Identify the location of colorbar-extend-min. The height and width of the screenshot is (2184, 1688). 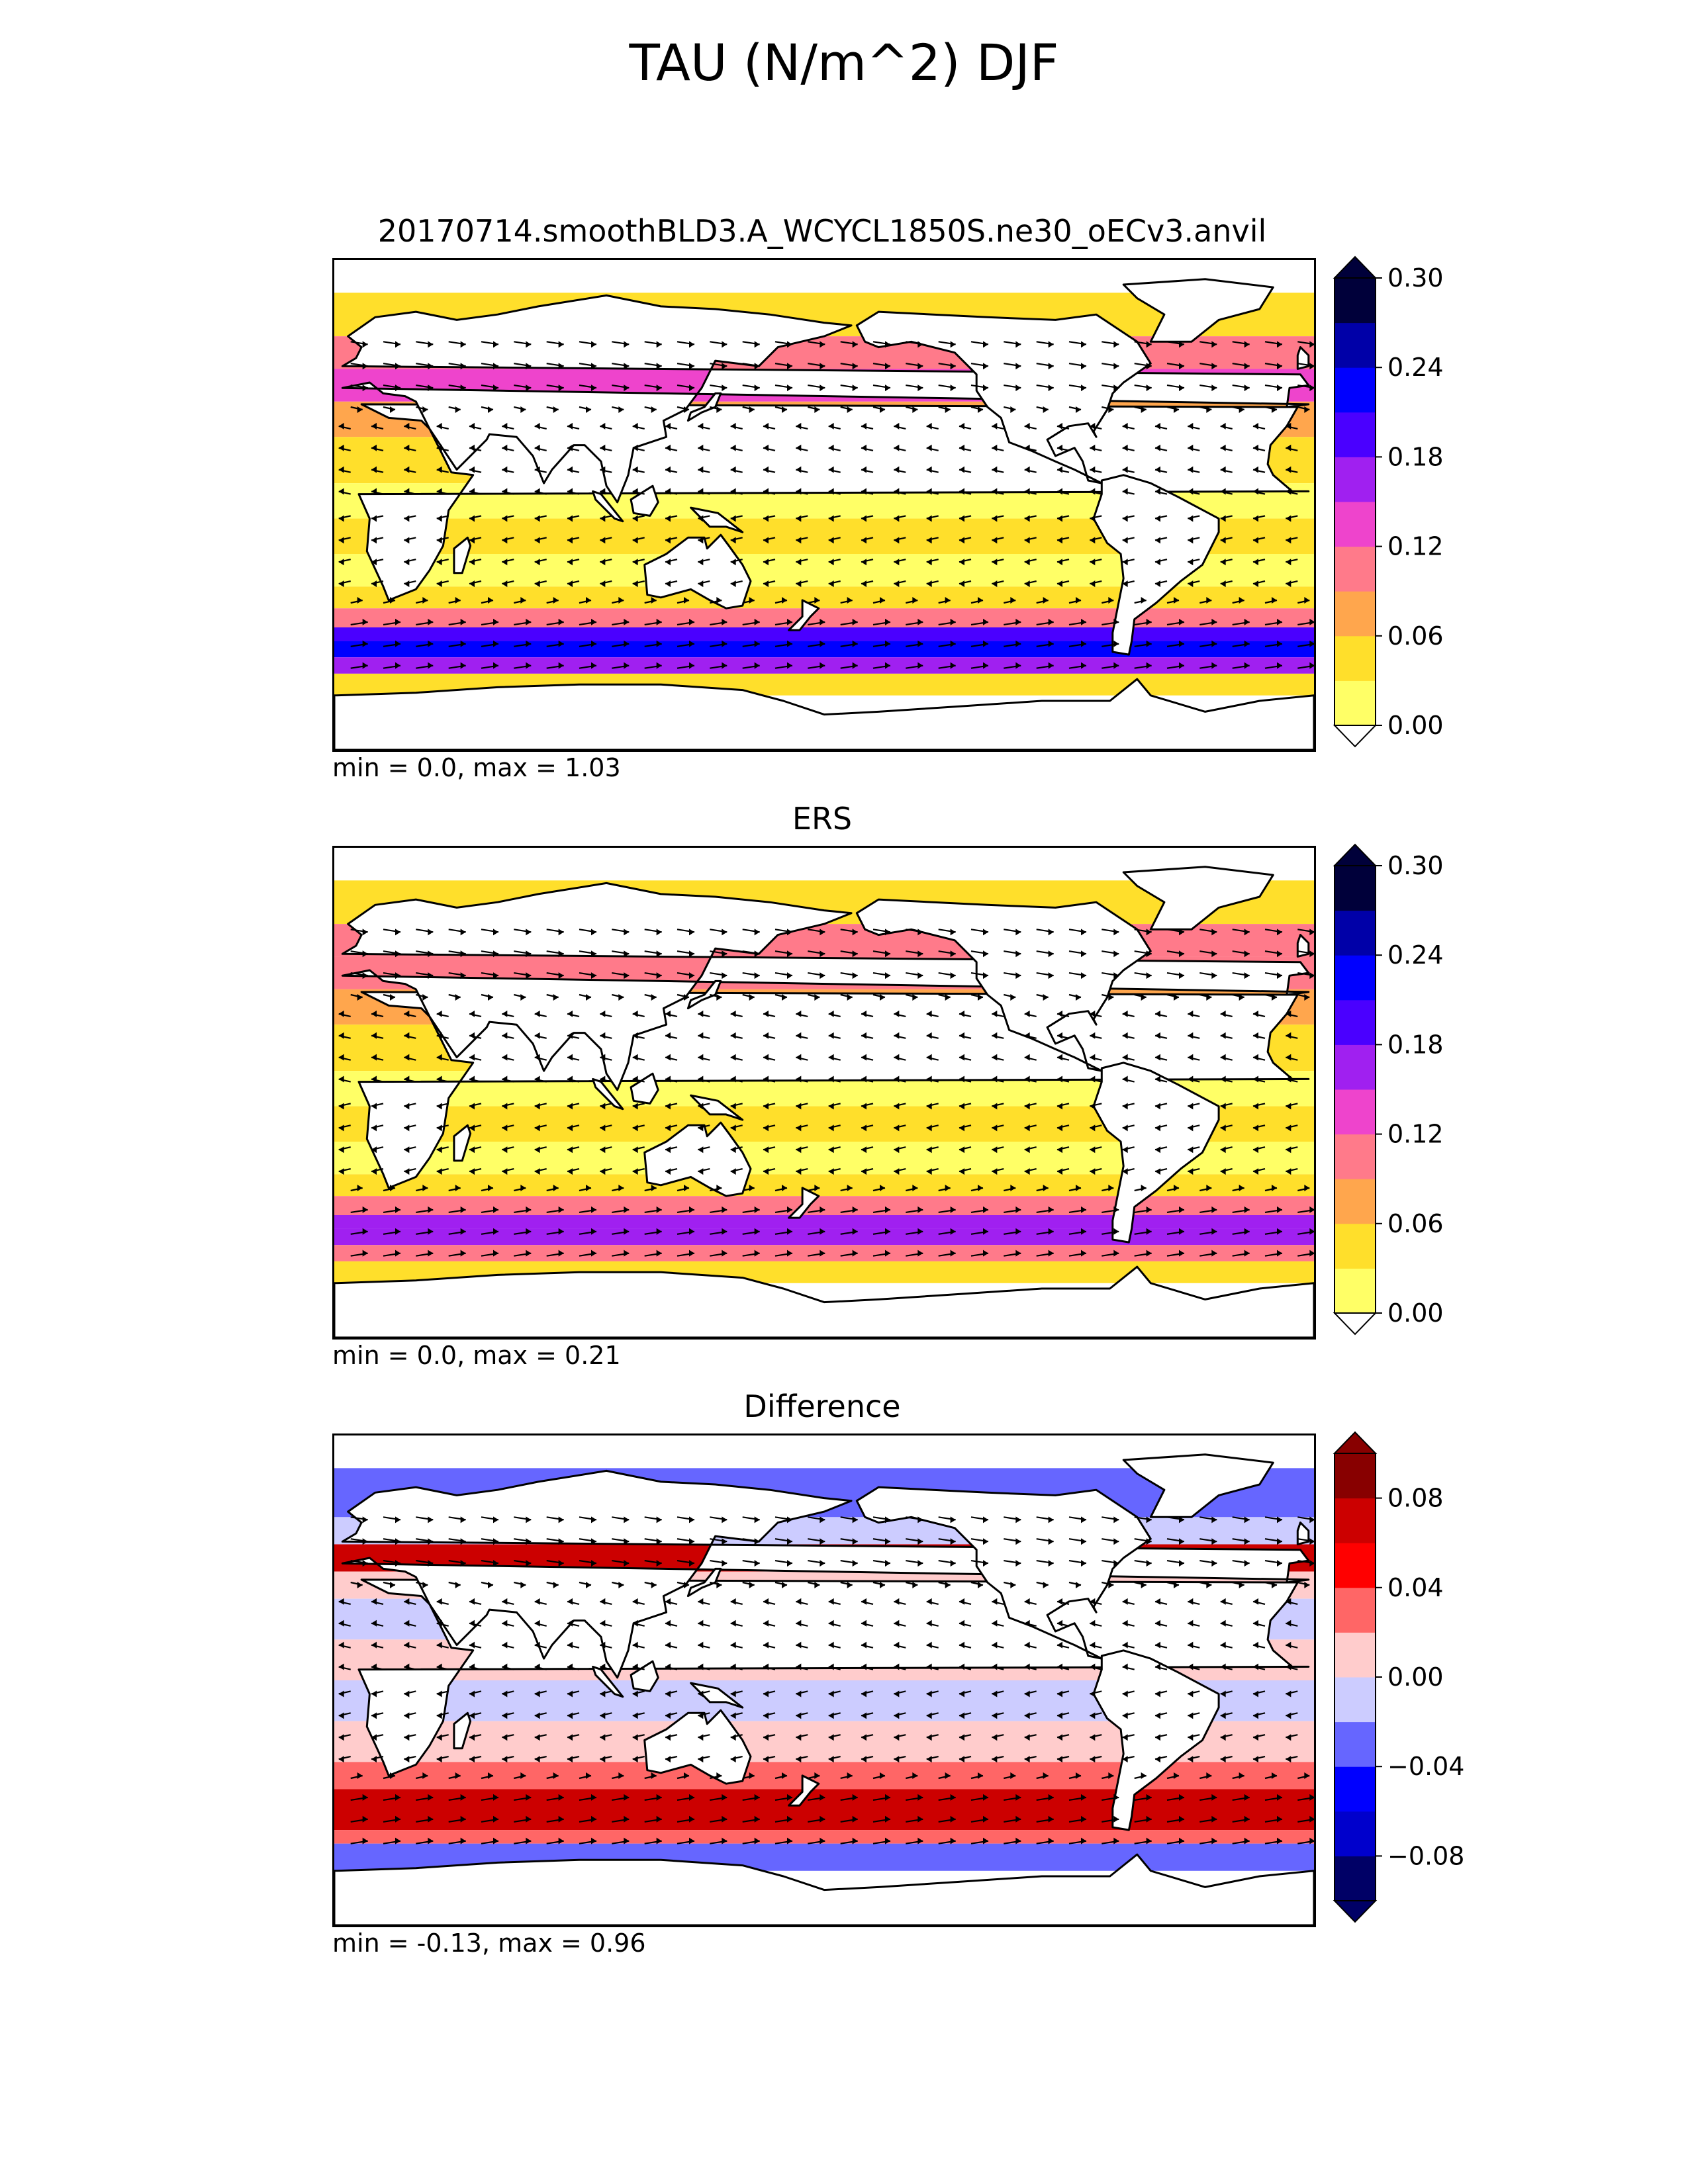
(1355, 1324).